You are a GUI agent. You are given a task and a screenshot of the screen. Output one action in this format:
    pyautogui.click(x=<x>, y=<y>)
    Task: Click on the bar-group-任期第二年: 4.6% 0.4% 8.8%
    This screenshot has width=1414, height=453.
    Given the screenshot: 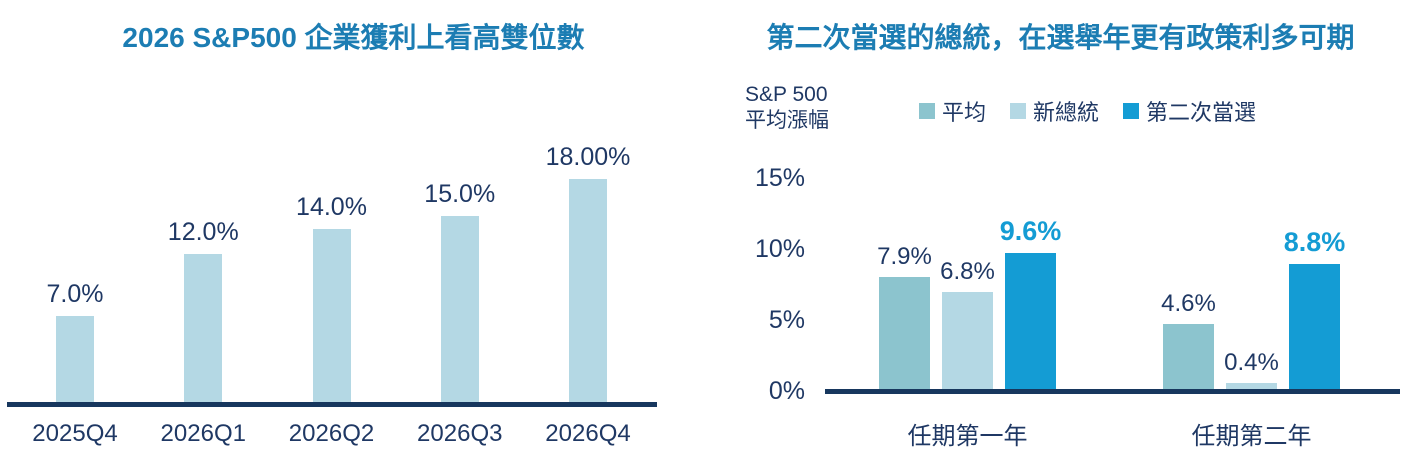 What is the action you would take?
    pyautogui.click(x=1253, y=289)
    